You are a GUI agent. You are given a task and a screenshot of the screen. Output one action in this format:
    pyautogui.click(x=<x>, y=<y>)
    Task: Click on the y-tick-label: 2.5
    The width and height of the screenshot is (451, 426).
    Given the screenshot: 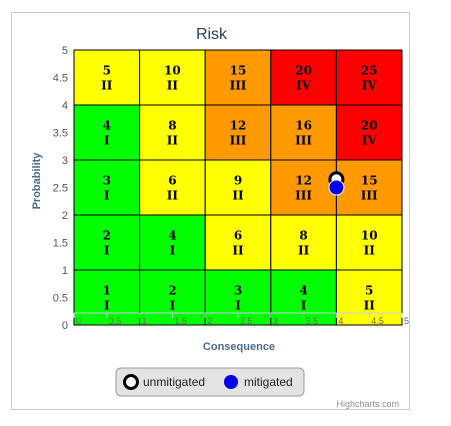 What is the action you would take?
    pyautogui.click(x=60, y=189)
    